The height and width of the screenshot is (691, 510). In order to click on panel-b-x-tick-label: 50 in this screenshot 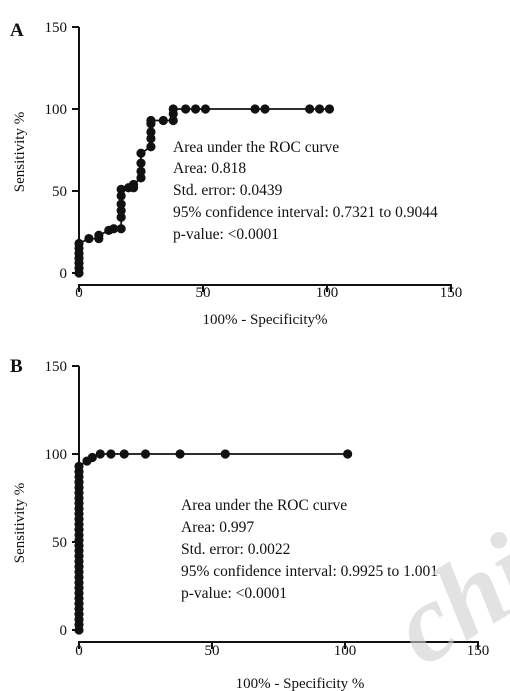, I will do `click(212, 651)`.